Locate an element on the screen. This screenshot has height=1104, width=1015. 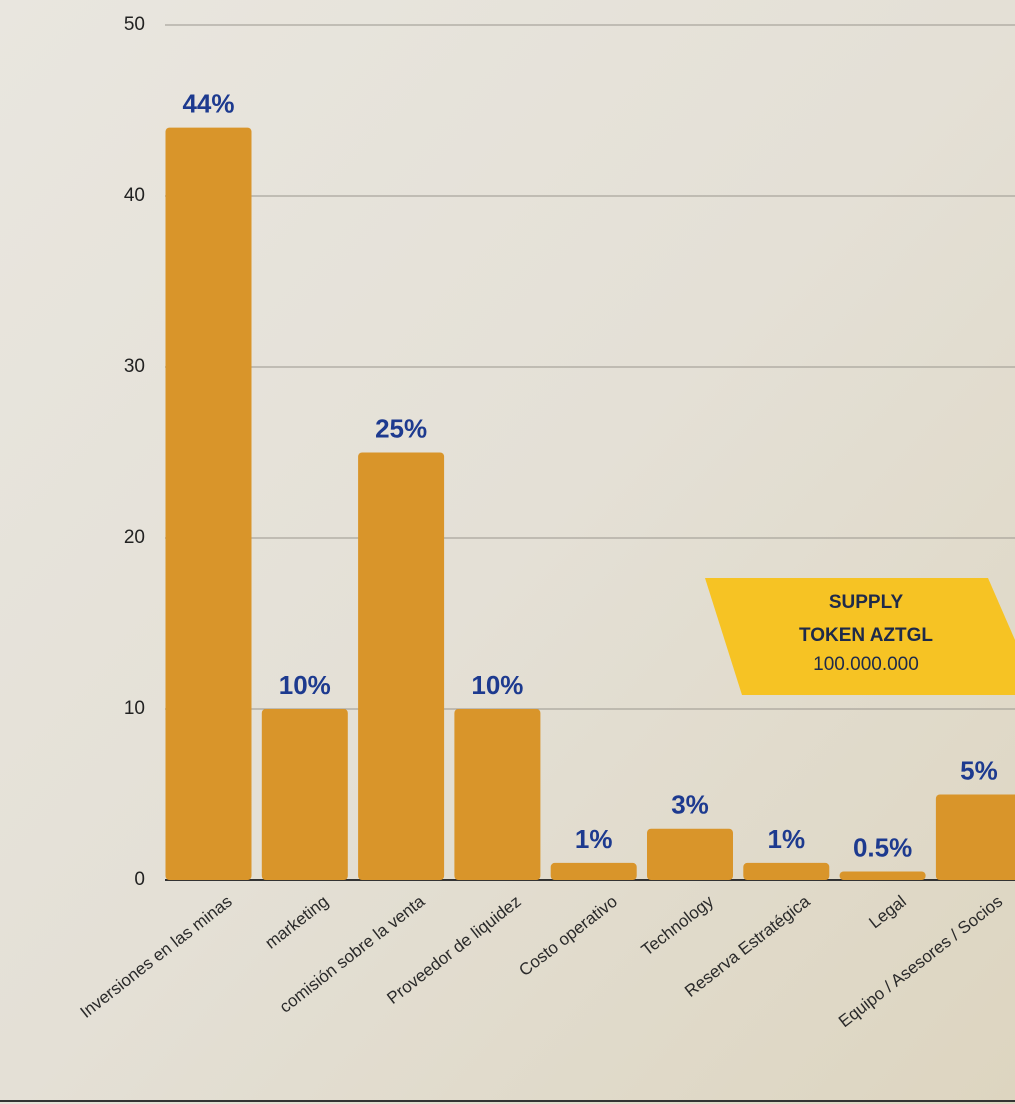
annotation-box is located at coordinates (860, 636).